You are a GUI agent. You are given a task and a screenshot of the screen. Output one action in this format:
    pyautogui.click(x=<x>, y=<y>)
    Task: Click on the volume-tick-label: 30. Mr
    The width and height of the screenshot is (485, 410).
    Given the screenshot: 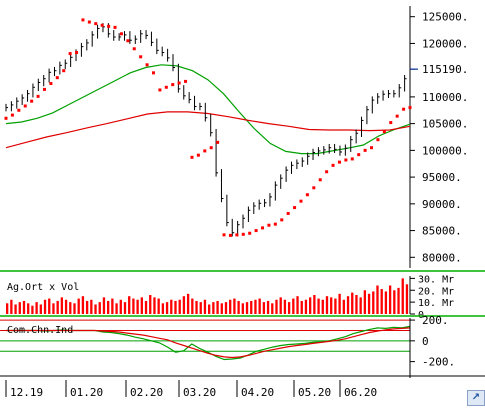 What is the action you would take?
    pyautogui.click(x=436, y=279)
    